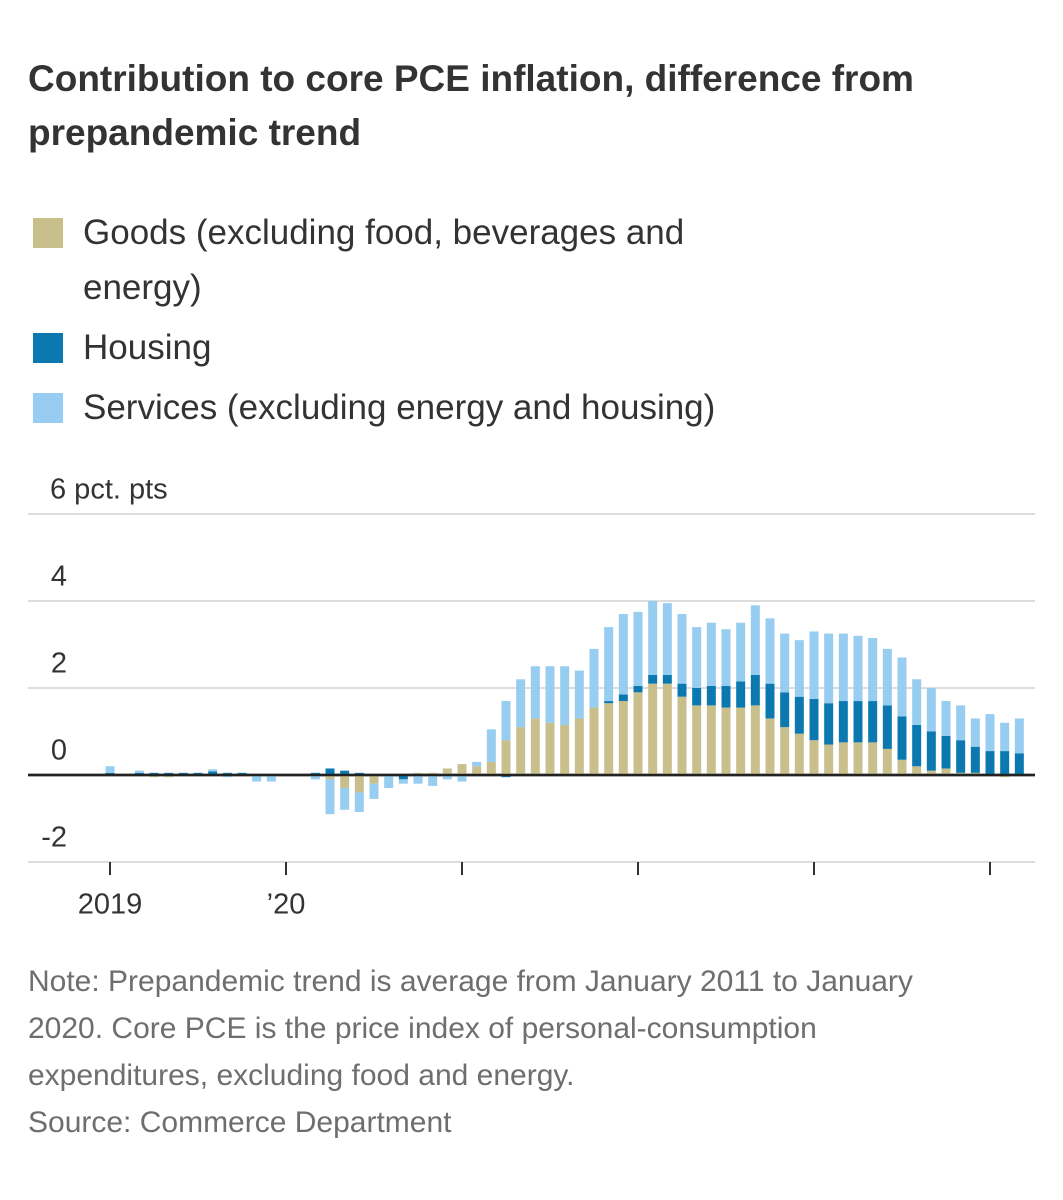 The width and height of the screenshot is (1063, 1200). Describe the element at coordinates (399, 407) in the screenshot. I see `legend-label: Services (excluding energy and housing)` at that location.